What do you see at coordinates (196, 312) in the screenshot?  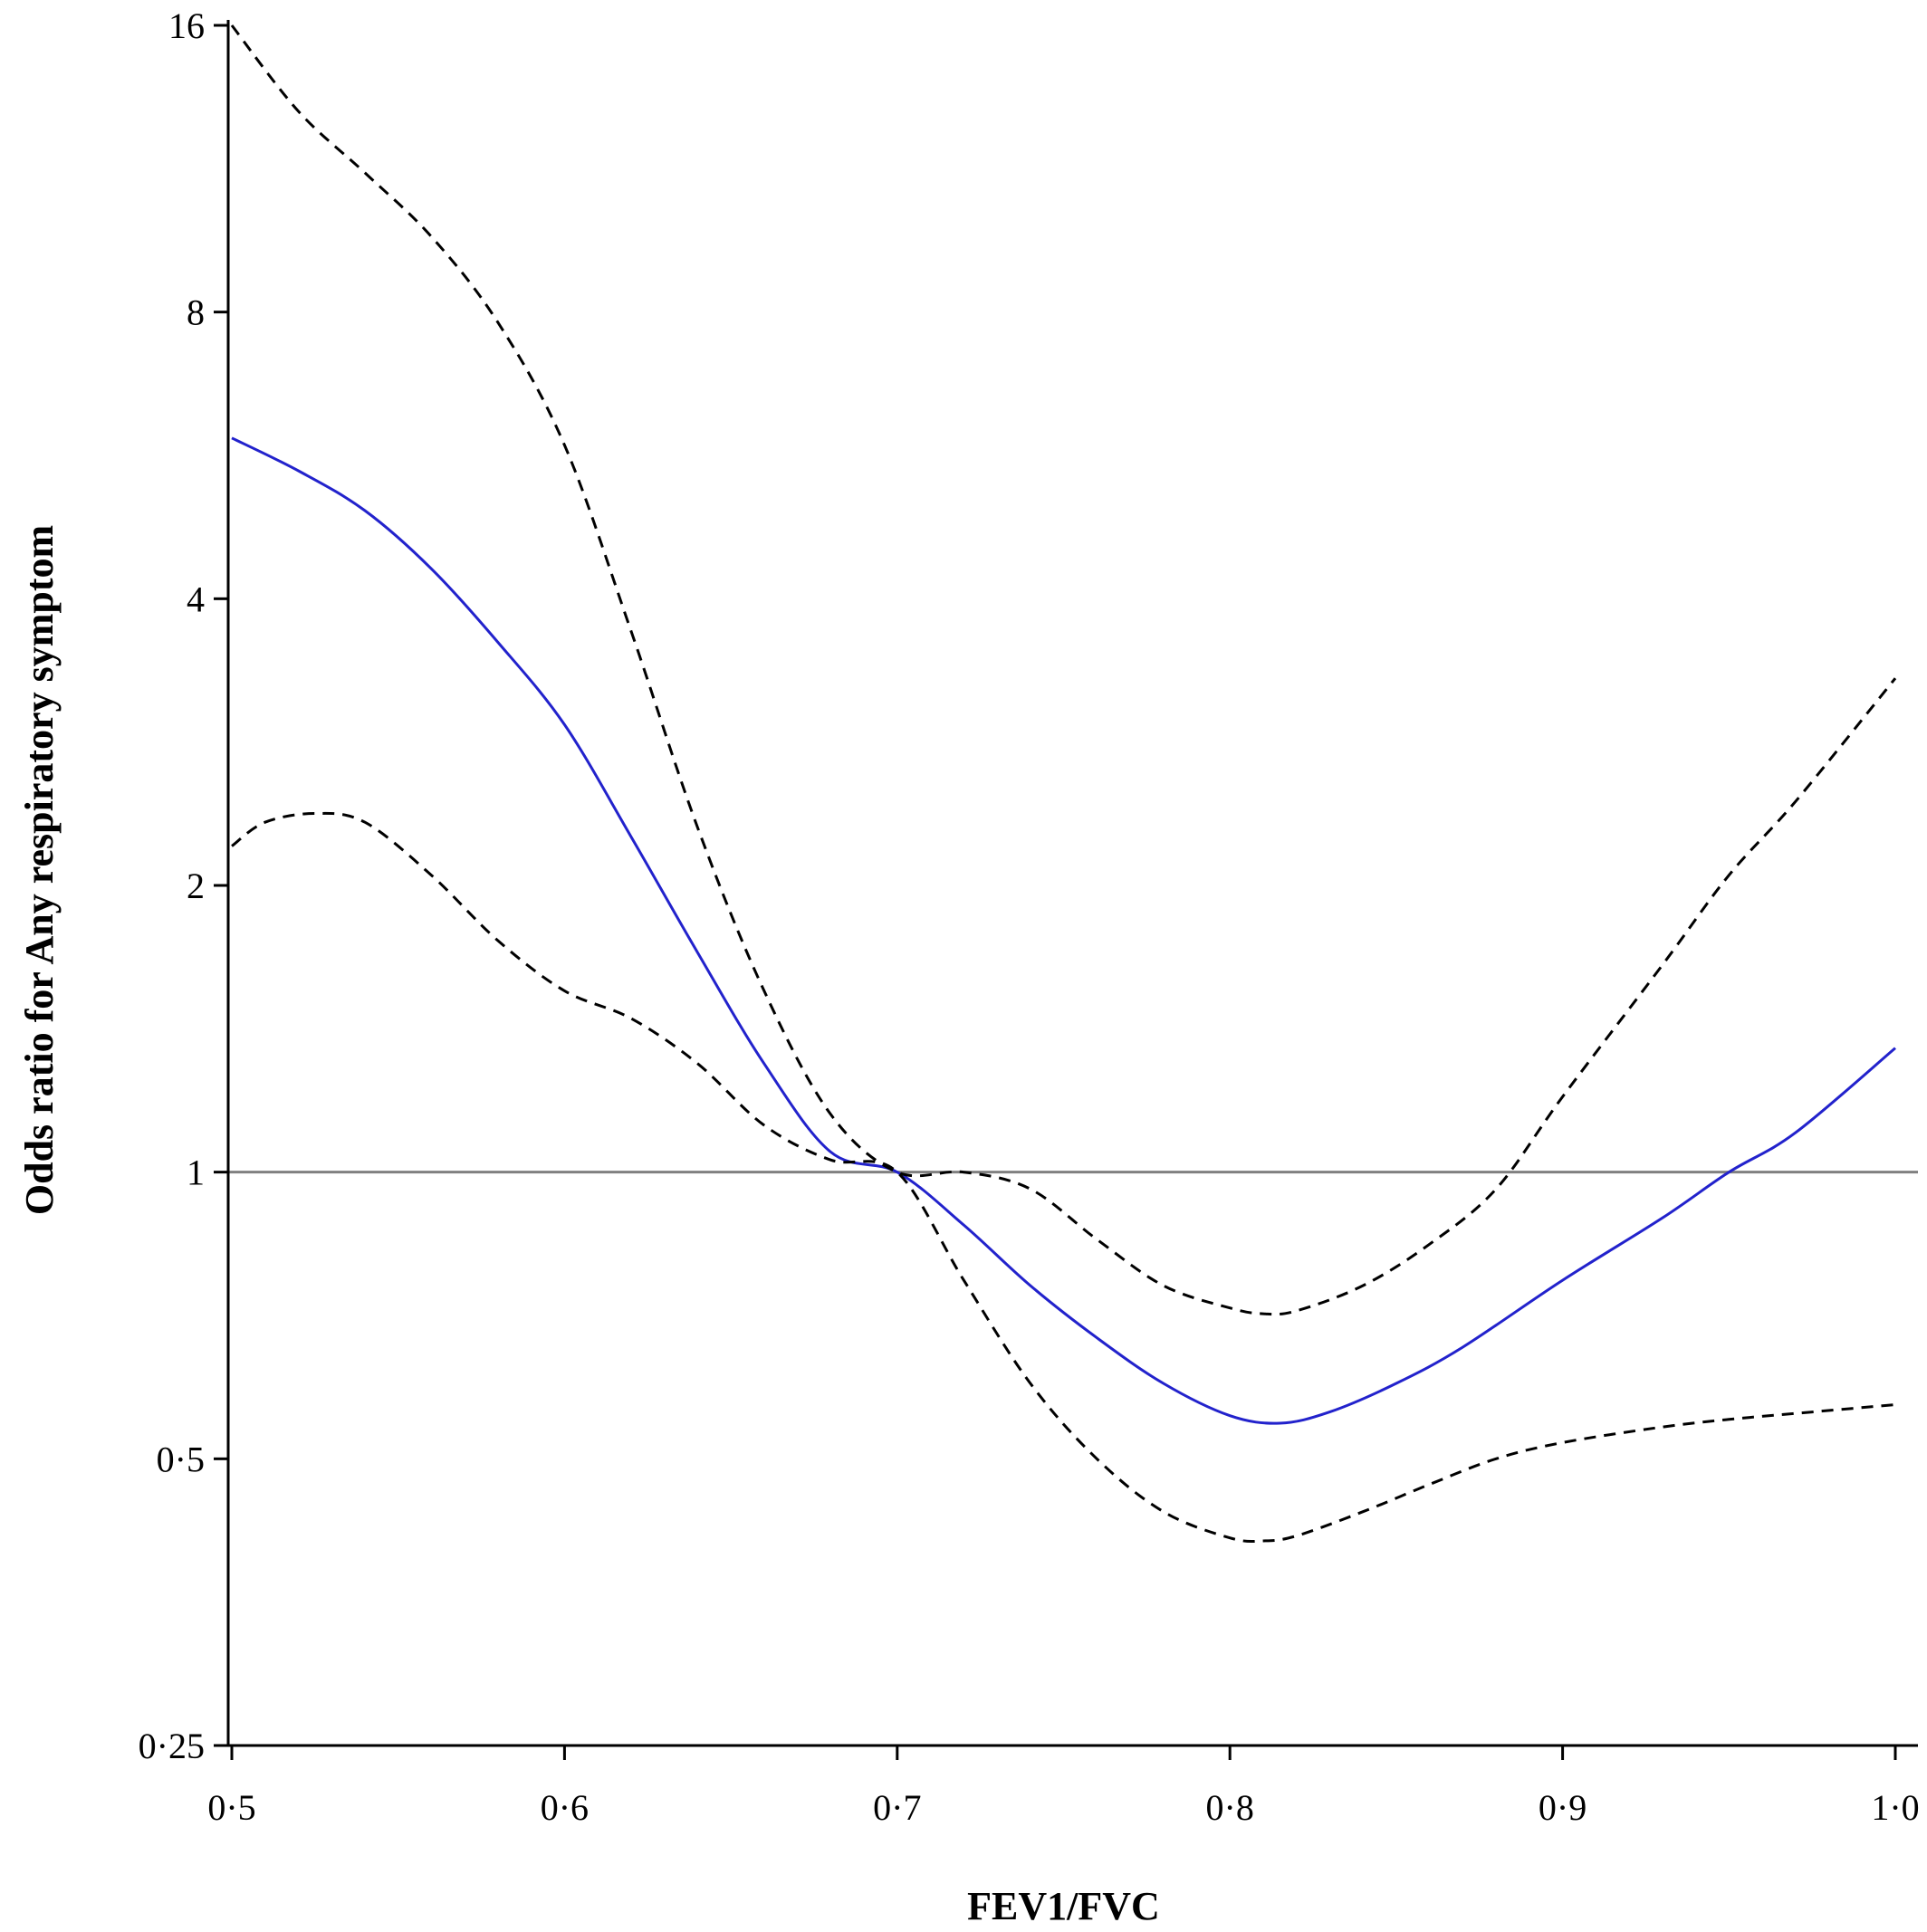 I see `y-tick-label: 8` at bounding box center [196, 312].